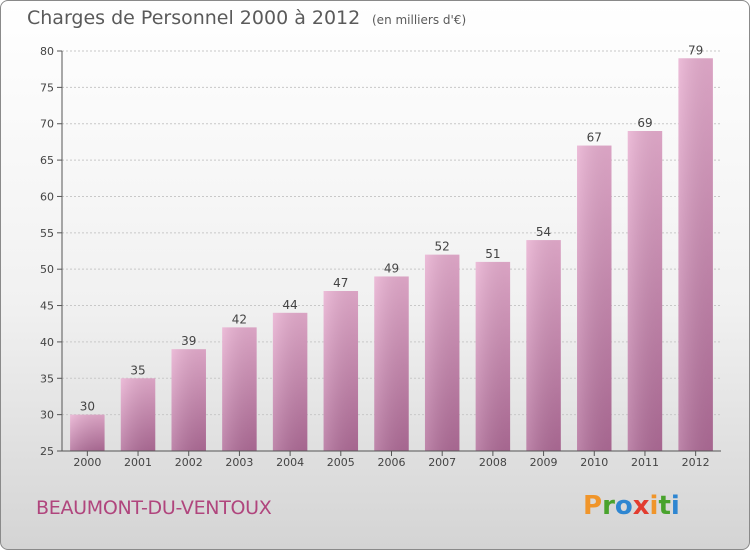 The image size is (750, 550). I want to click on y-tick-label: 60, so click(47, 196).